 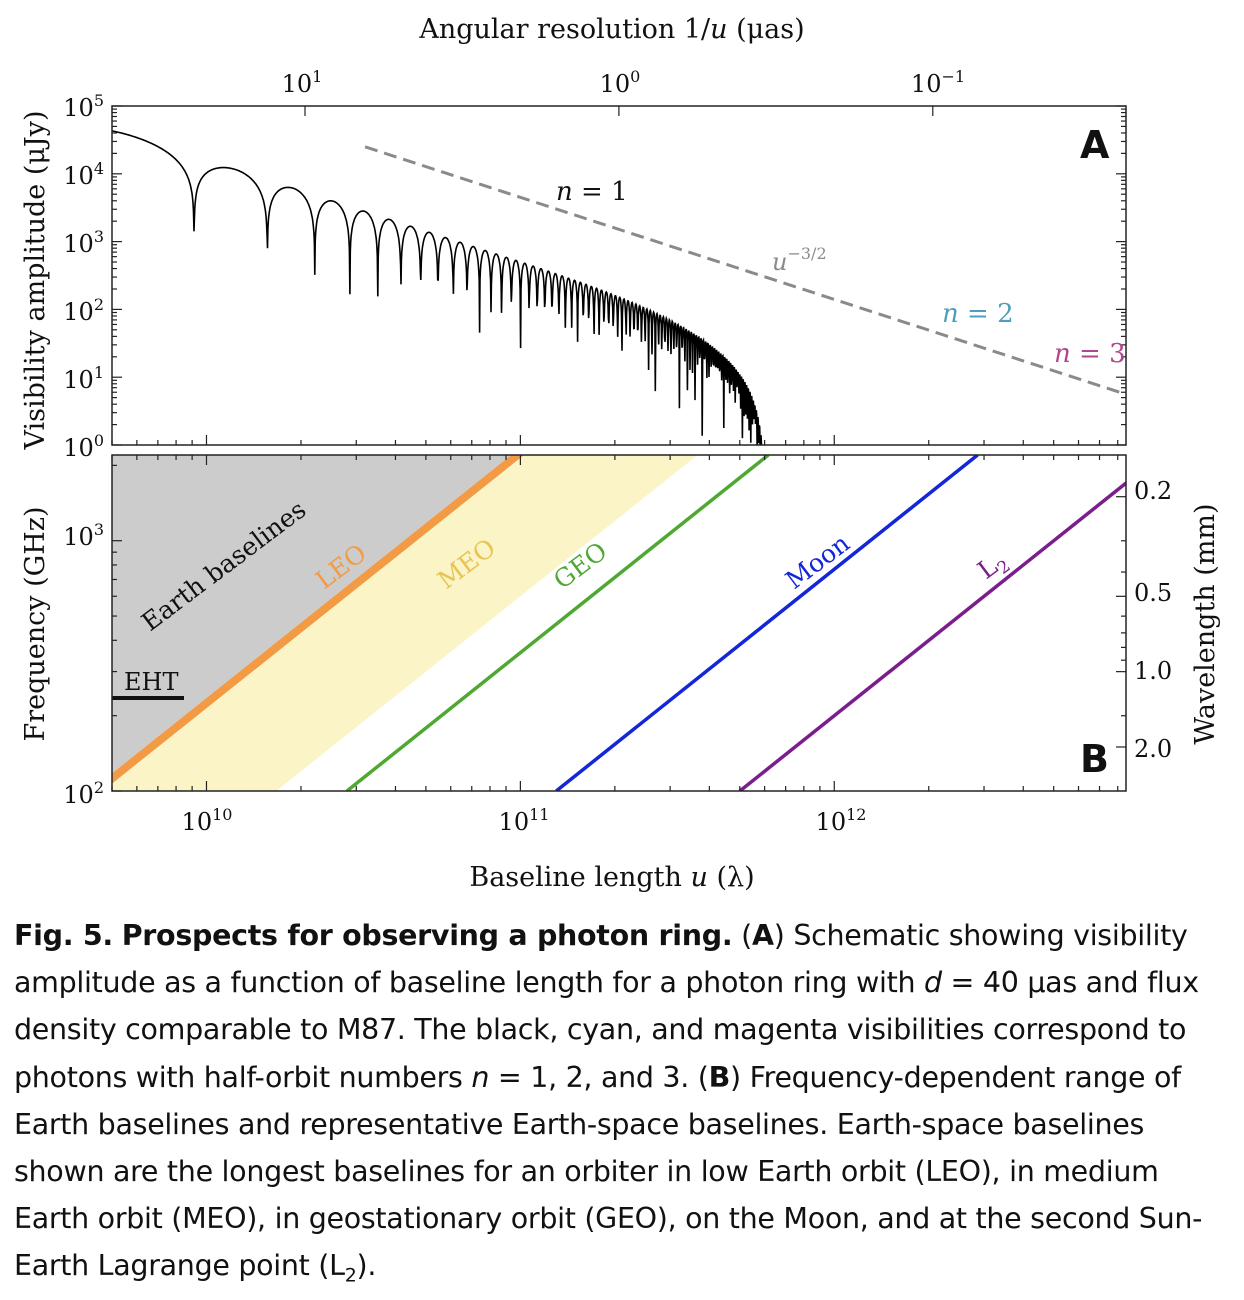 I want to click on x-axis-label: Baseline length u (λ), so click(x=611, y=877).